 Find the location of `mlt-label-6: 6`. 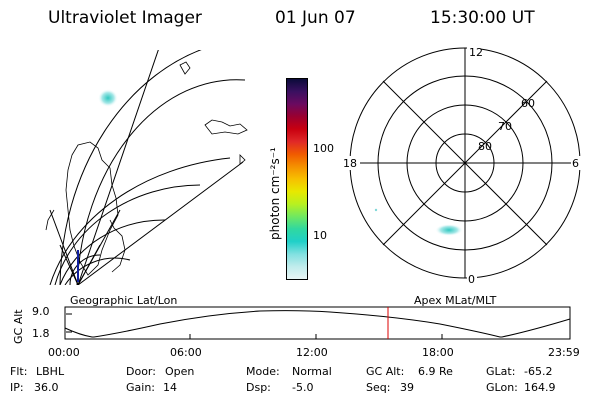

mlt-label-6: 6 is located at coordinates (575, 163).